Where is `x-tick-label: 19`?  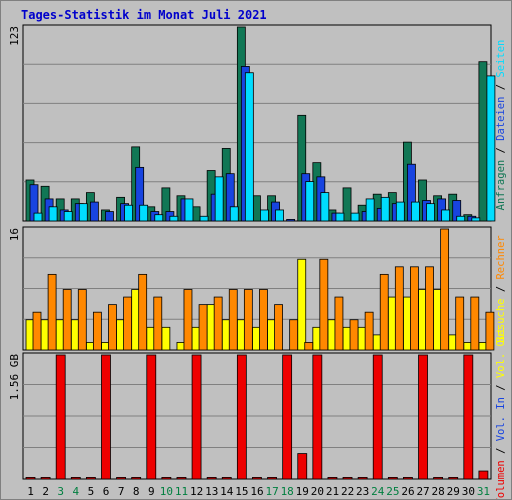 x-tick-label: 19 is located at coordinates (302, 491).